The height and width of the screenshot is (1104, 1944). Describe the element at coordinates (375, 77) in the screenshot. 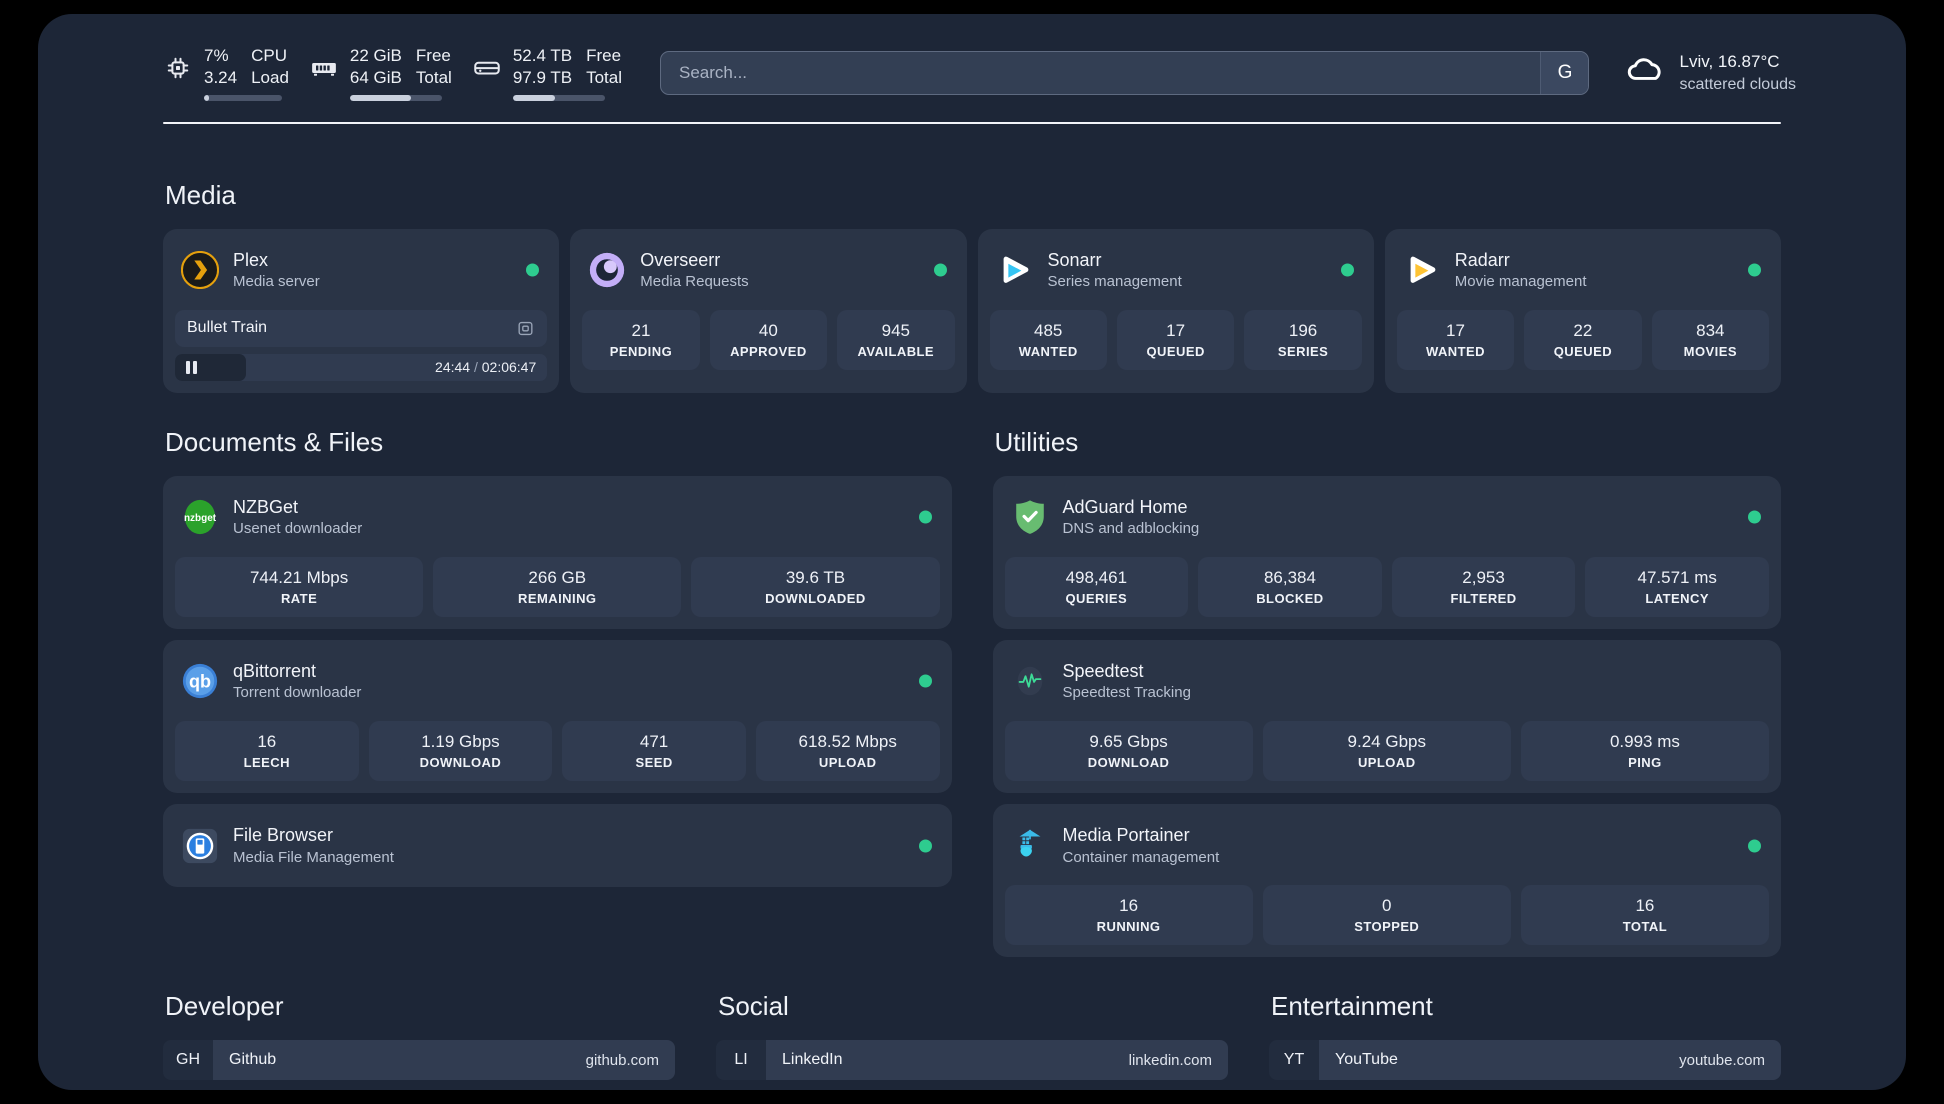

I see `hardware-value-bottom: 64 GiB` at that location.